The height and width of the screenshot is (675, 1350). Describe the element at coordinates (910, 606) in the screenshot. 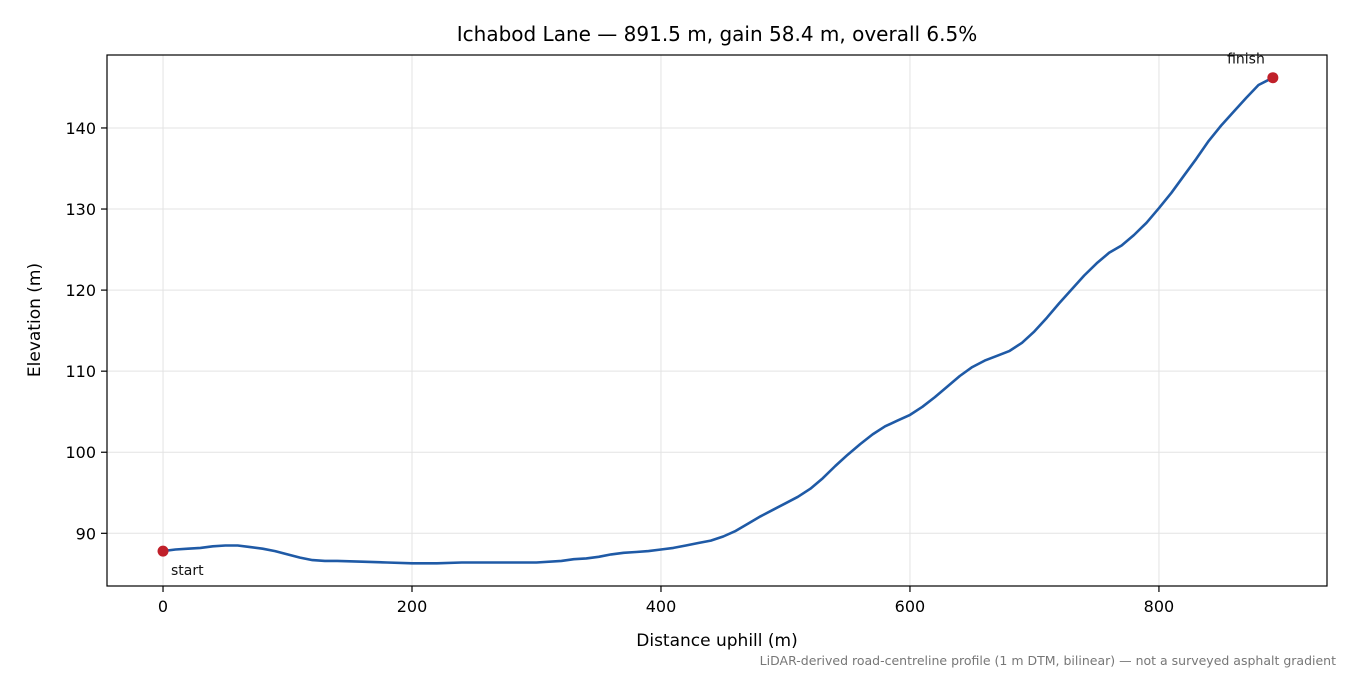

I see `x-tick-label: 600` at that location.